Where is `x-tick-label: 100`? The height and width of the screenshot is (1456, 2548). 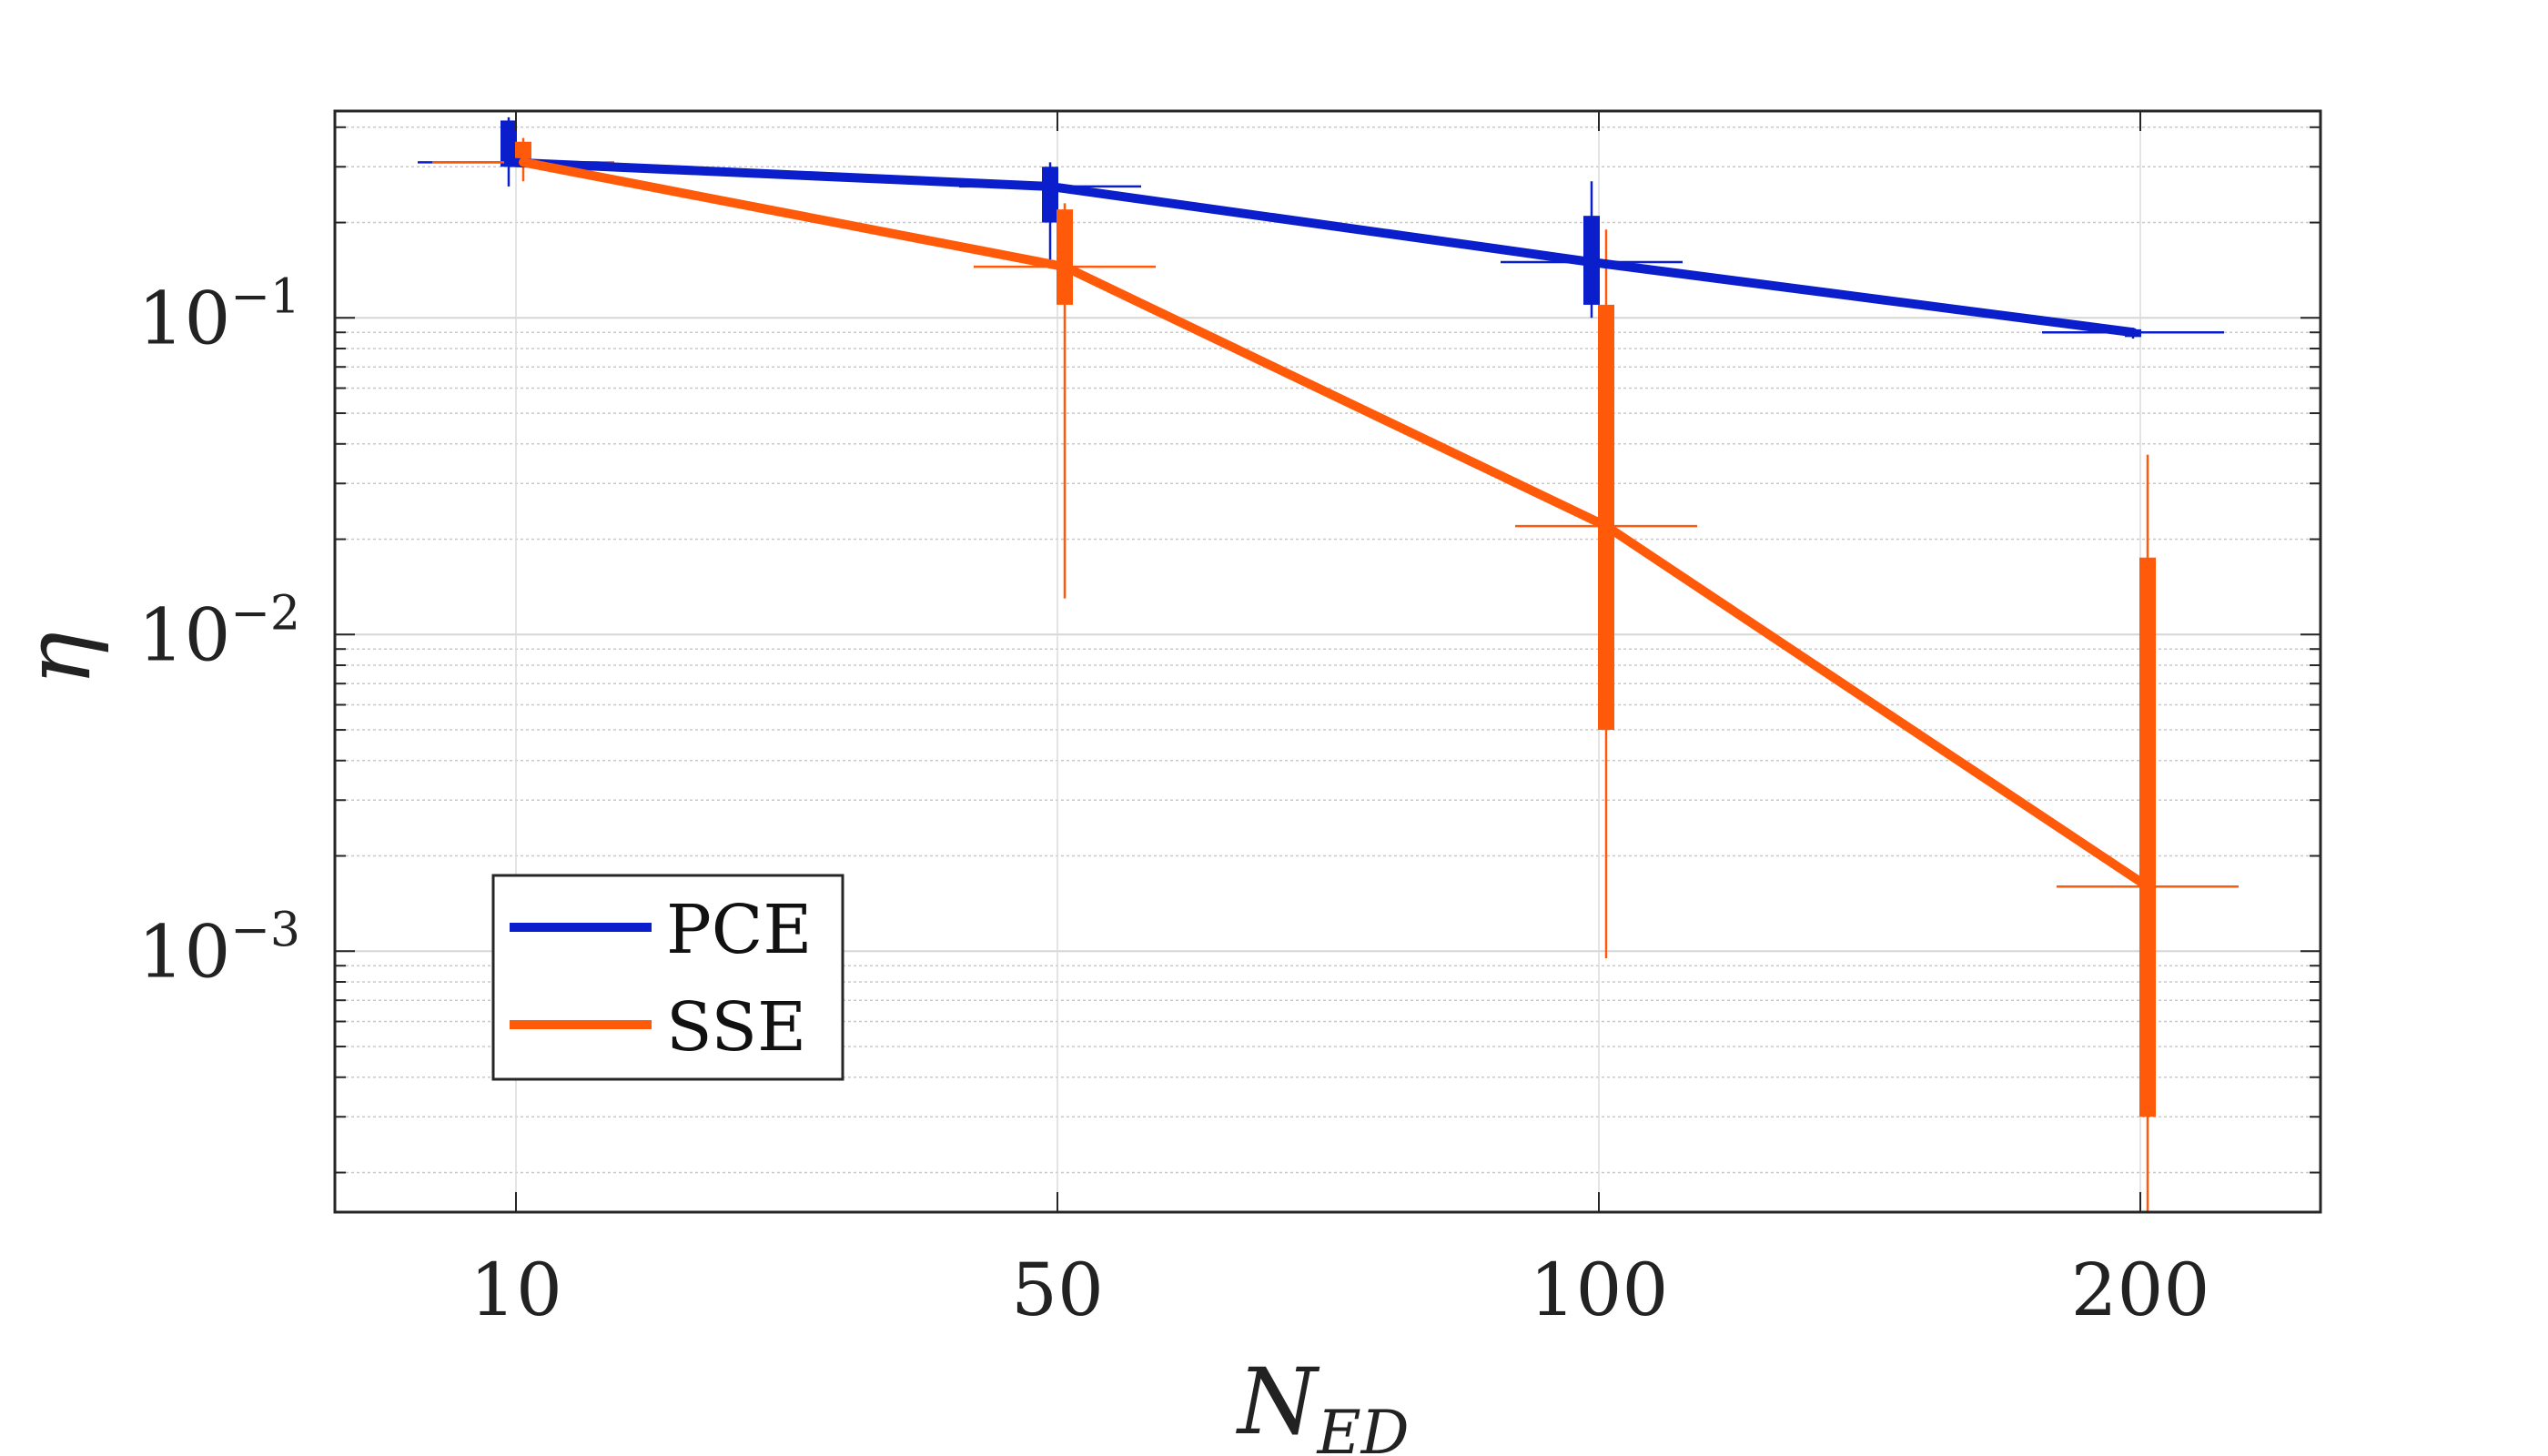 x-tick-label: 100 is located at coordinates (1600, 1290).